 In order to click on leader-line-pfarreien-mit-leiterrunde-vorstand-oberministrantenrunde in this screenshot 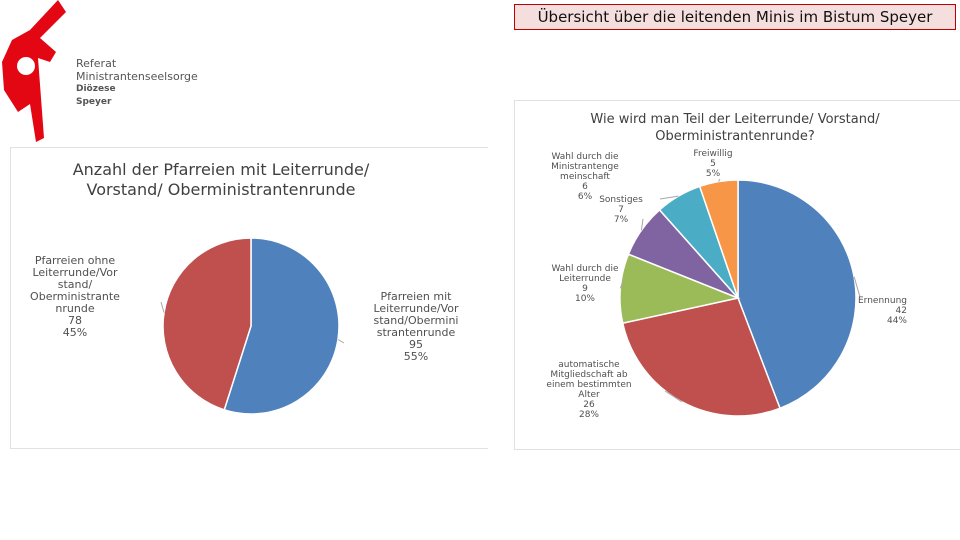, I will do `click(341, 341)`.